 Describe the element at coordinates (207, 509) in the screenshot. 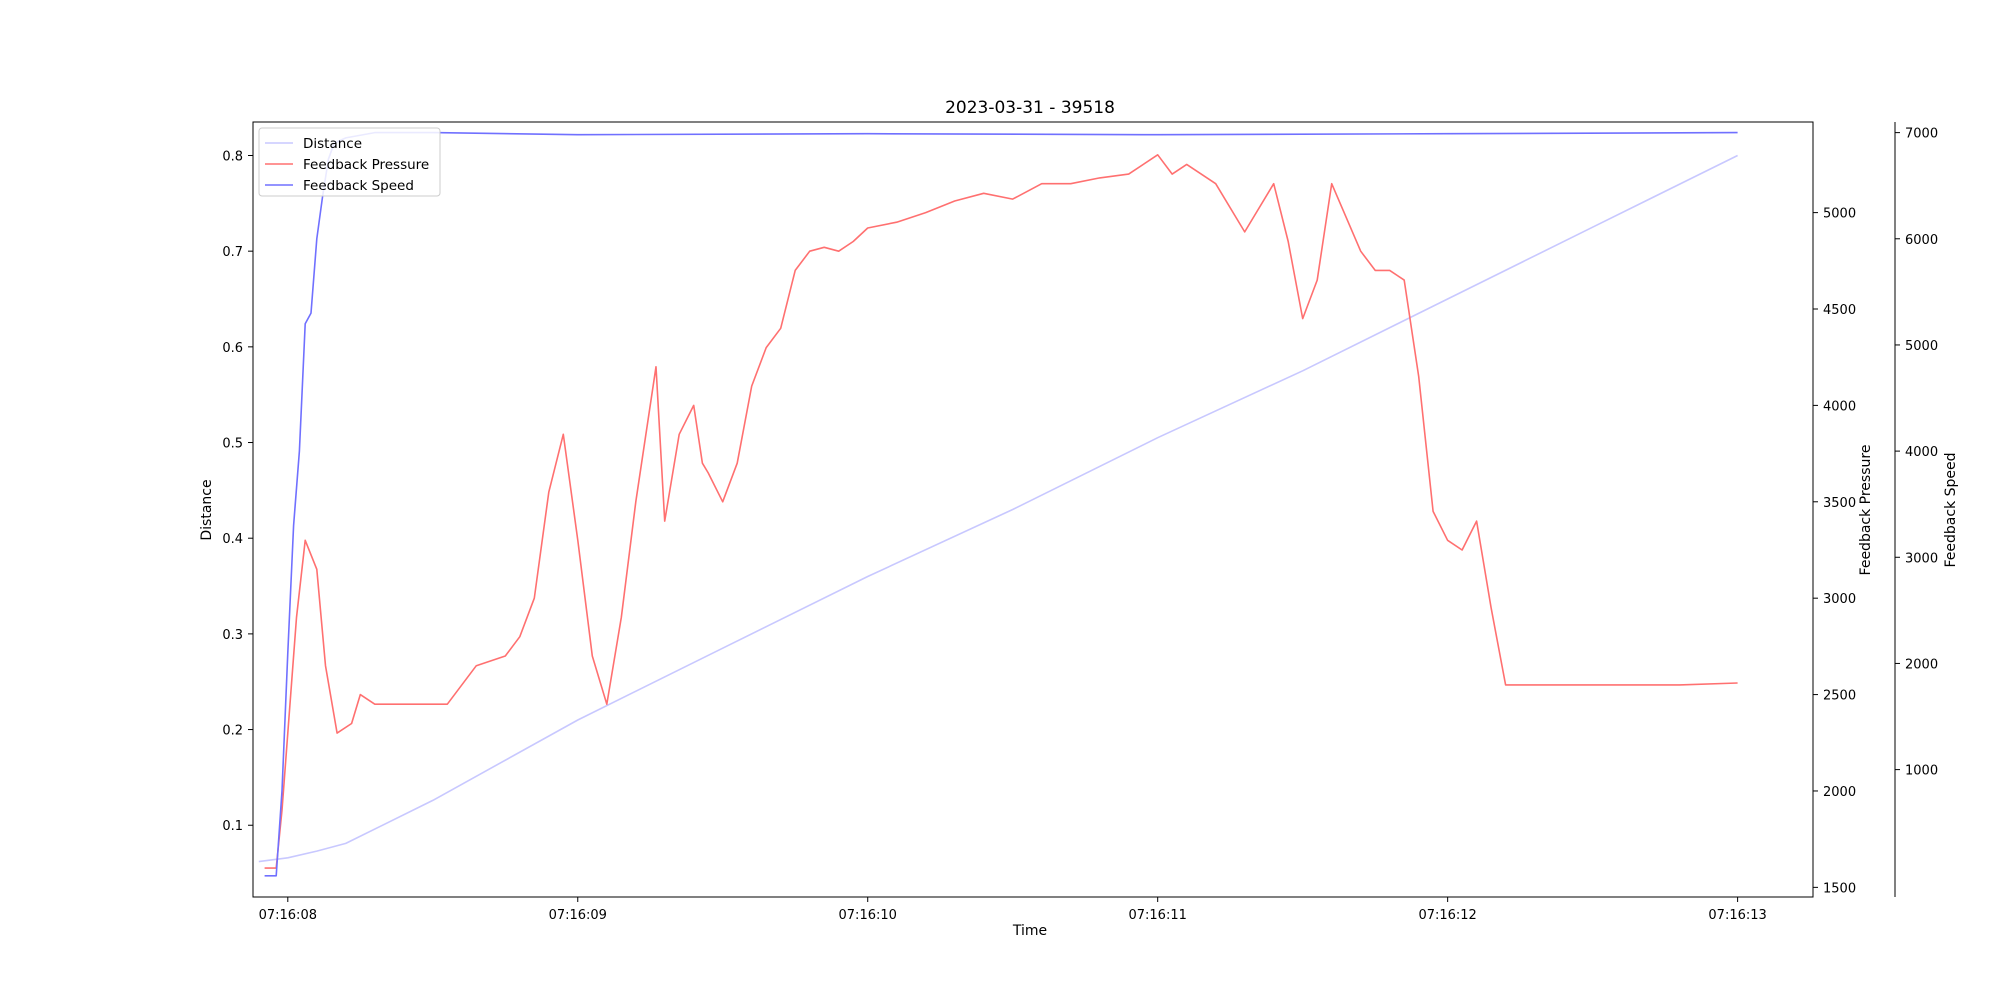

I see `left-axis-label: Distance` at that location.